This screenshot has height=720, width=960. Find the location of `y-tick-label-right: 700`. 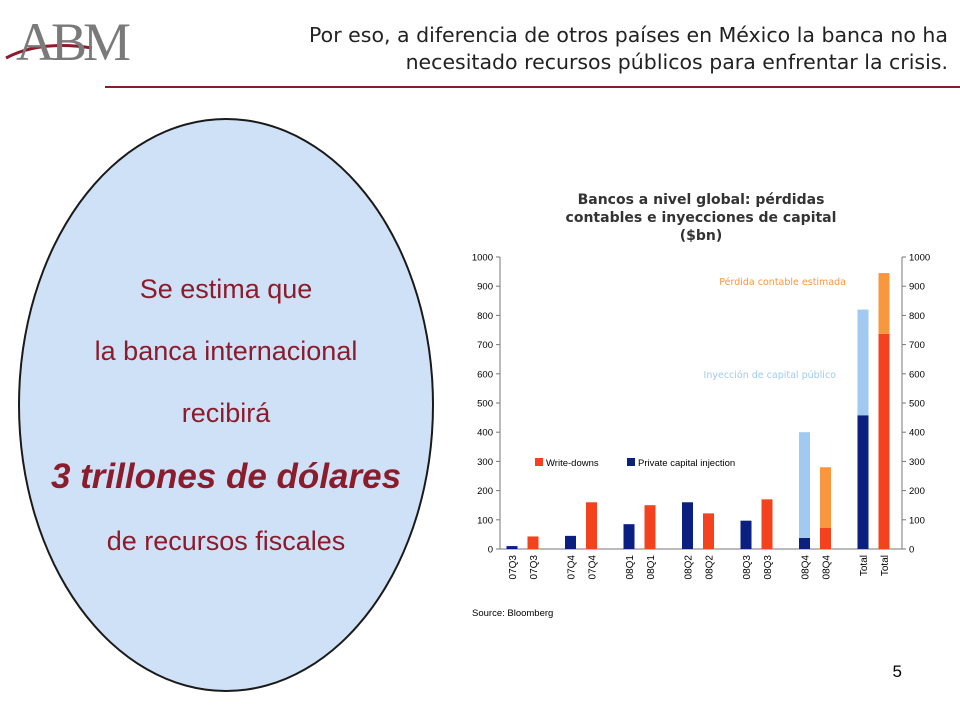

y-tick-label-right: 700 is located at coordinates (917, 345).